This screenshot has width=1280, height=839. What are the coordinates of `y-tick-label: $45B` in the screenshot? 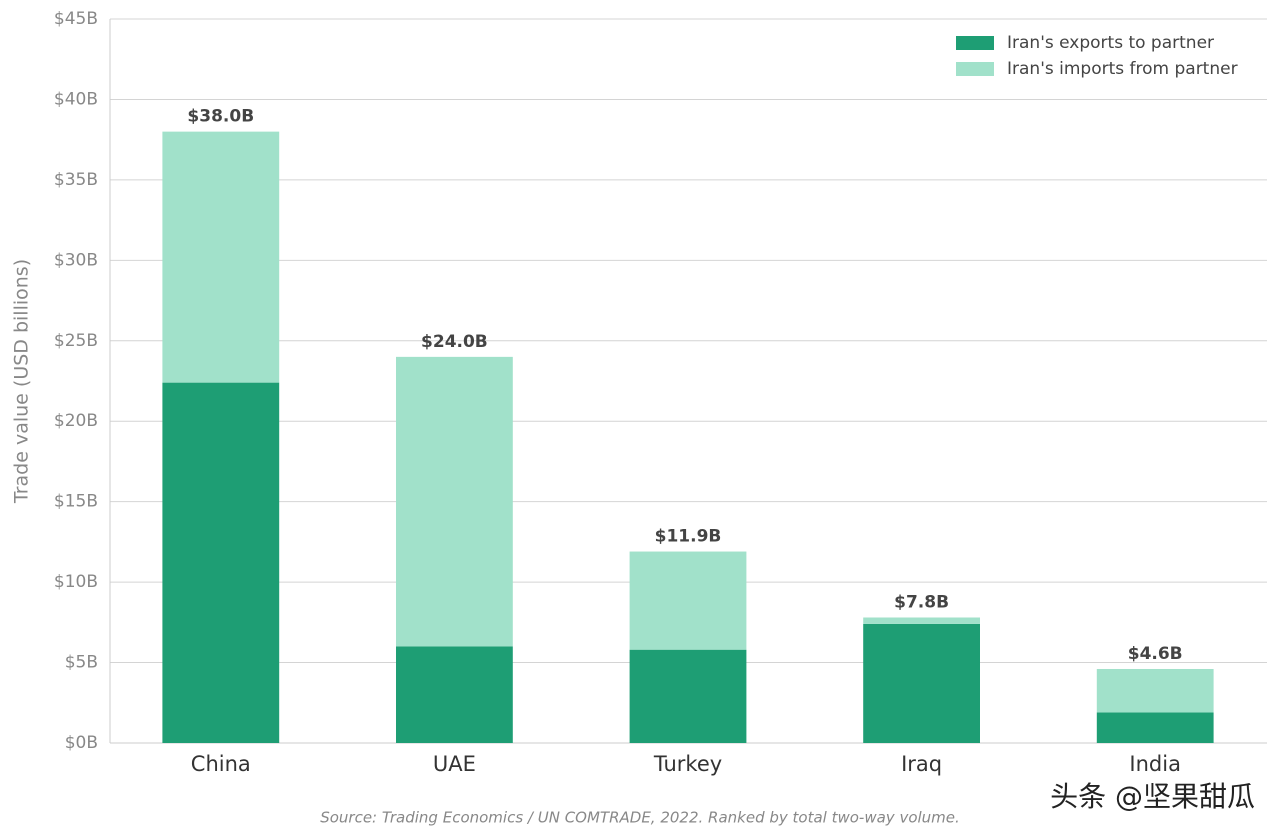 It's located at (76, 19).